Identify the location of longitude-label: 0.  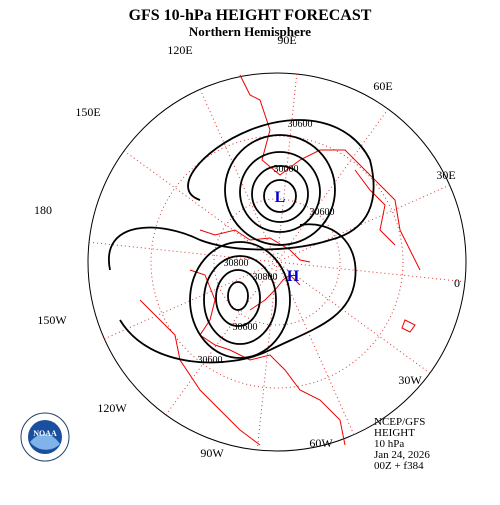
(457, 283).